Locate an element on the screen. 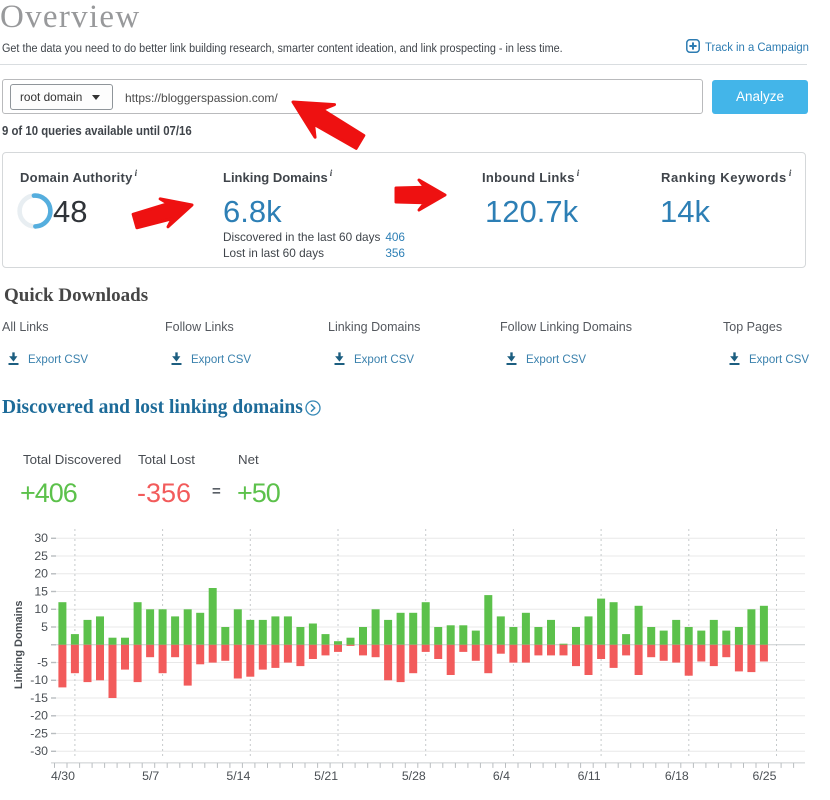 The height and width of the screenshot is (800, 830). svg-text: 20 is located at coordinates (41, 574).